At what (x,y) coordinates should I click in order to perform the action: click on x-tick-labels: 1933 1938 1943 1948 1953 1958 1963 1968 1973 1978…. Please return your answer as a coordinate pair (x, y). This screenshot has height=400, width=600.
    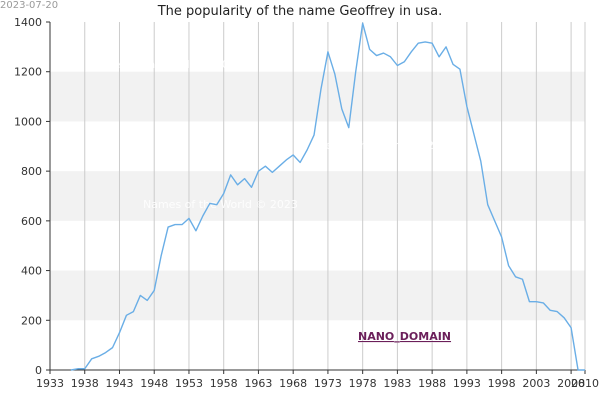
    Looking at the image, I should click on (317, 380).